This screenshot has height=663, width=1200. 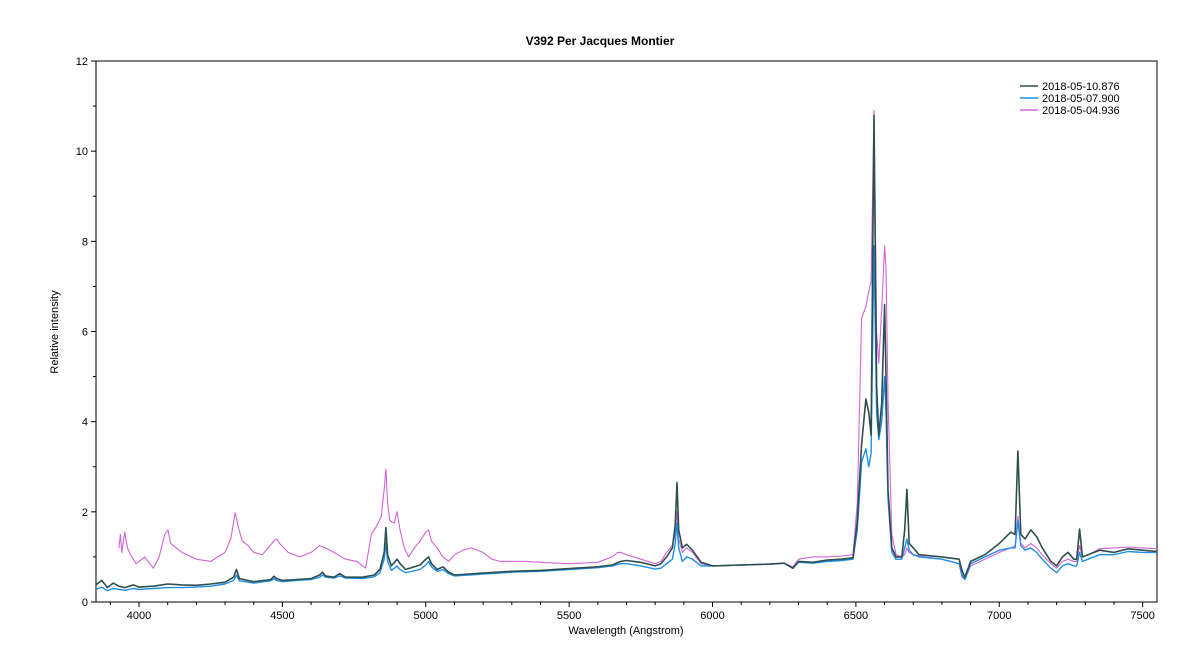 I want to click on x-tick-label: 4000, so click(x=139, y=616).